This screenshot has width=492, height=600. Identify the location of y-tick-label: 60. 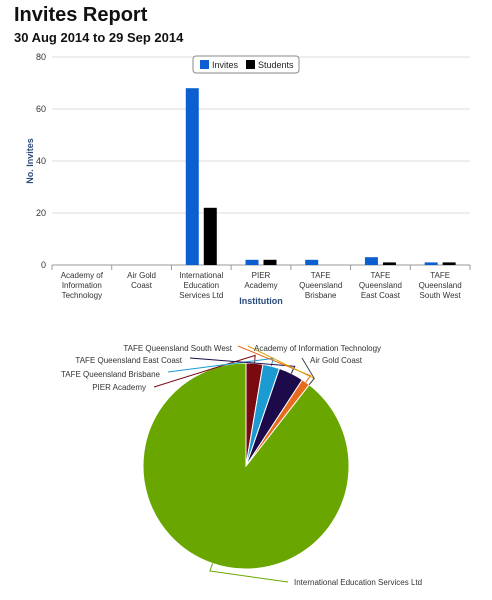
(41, 109).